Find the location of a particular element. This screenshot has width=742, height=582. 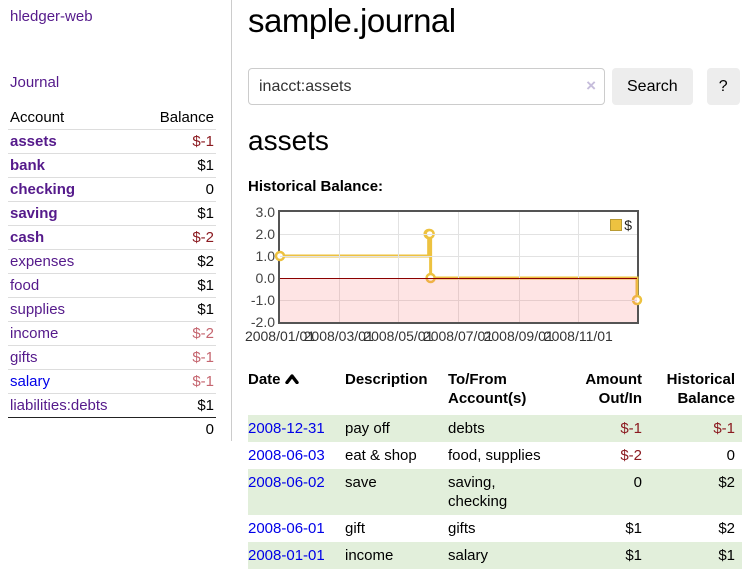

accounts-header-balance: Balance is located at coordinates (186, 117).